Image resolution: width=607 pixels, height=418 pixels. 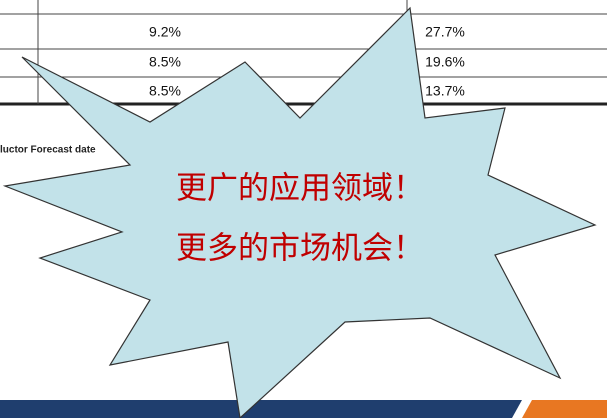 I want to click on table-cell: 13.7%, so click(x=445, y=91).